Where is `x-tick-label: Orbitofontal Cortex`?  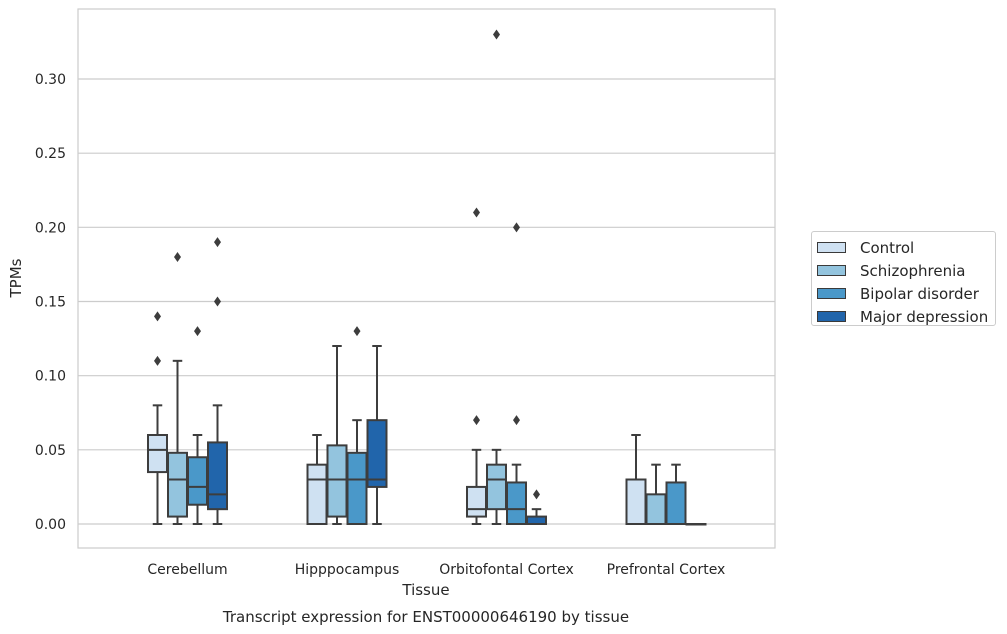
x-tick-label: Orbitofontal Cortex is located at coordinates (506, 570).